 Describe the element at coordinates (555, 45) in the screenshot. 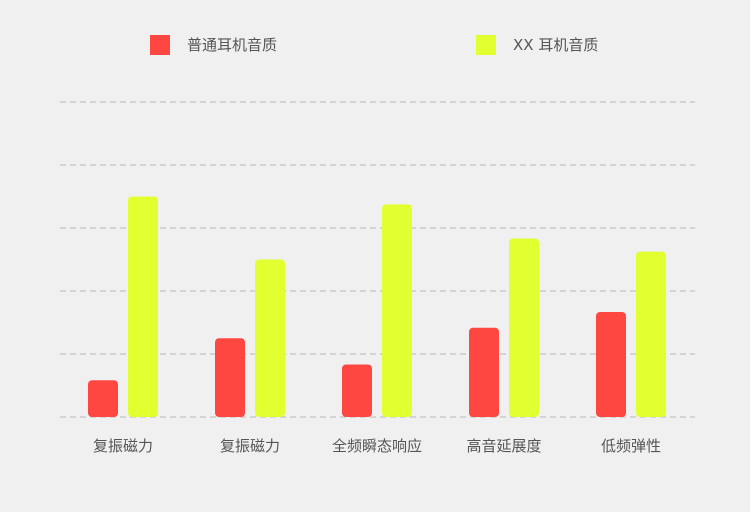

I see `legend-label-2: XX 耳机音质` at that location.